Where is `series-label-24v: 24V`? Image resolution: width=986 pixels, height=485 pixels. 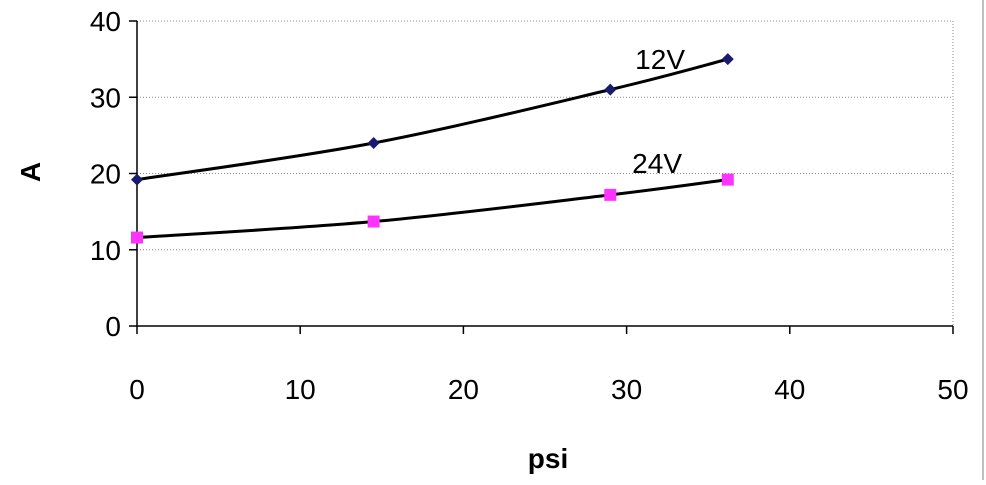 series-label-24v: 24V is located at coordinates (657, 163).